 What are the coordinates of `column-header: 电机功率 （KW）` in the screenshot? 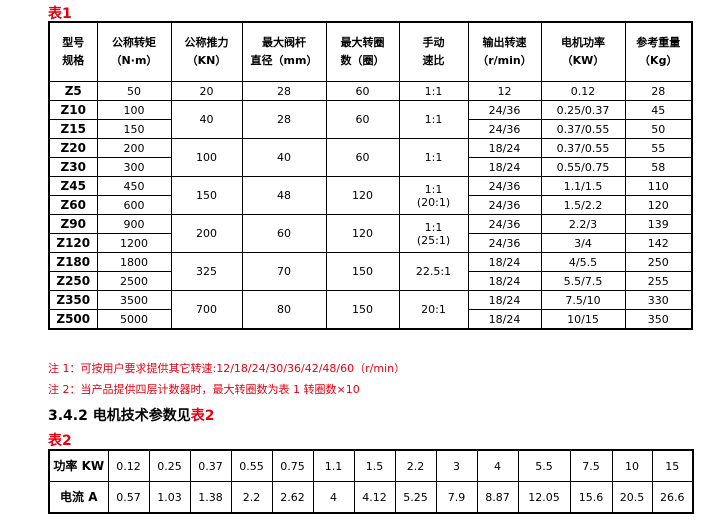 It's located at (583, 51).